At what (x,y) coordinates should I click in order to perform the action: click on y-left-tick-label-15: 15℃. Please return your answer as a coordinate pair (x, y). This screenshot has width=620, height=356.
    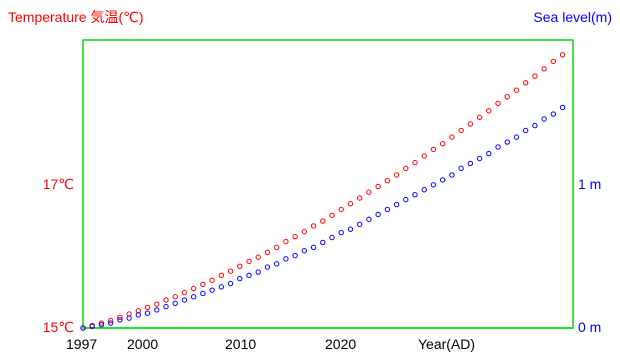
    Looking at the image, I should click on (58, 327).